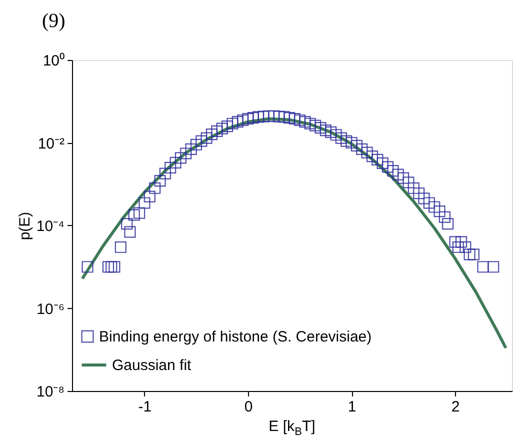 The height and width of the screenshot is (439, 513). Describe the element at coordinates (53, 61) in the screenshot. I see `y-tick-label: 10⁰` at that location.